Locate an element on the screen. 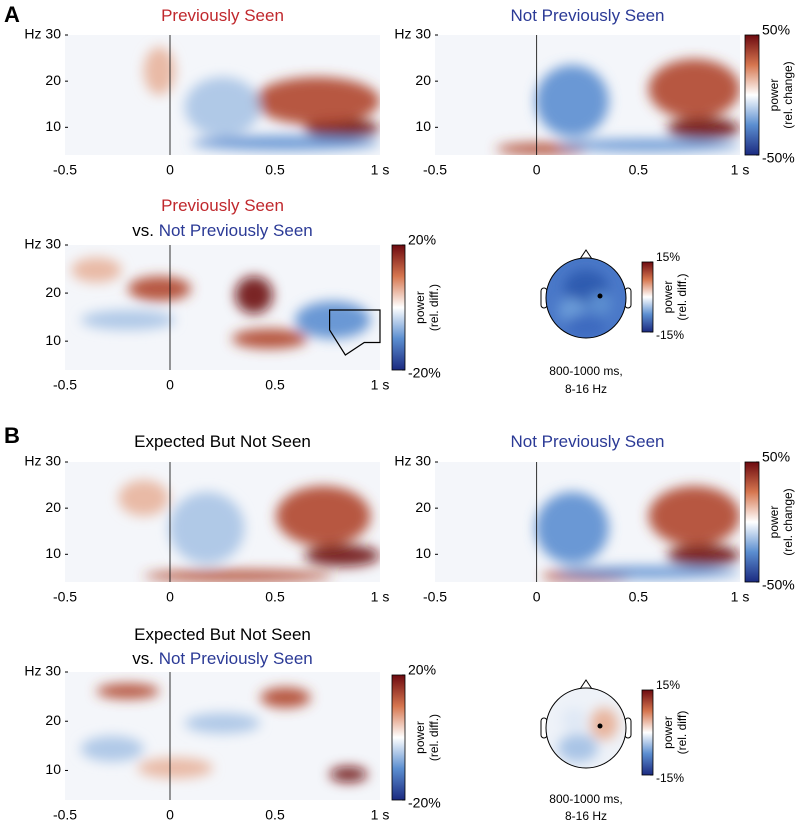  caption: 800-1000 ms, is located at coordinates (585, 371).